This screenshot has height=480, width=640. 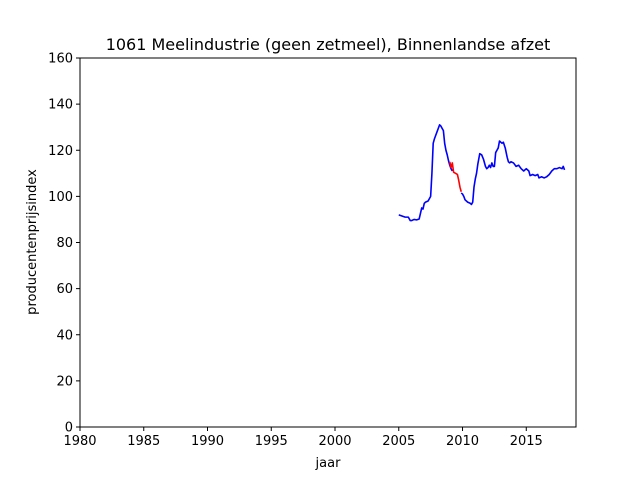 What do you see at coordinates (143, 441) in the screenshot?
I see `x-tick-label: 1985` at bounding box center [143, 441].